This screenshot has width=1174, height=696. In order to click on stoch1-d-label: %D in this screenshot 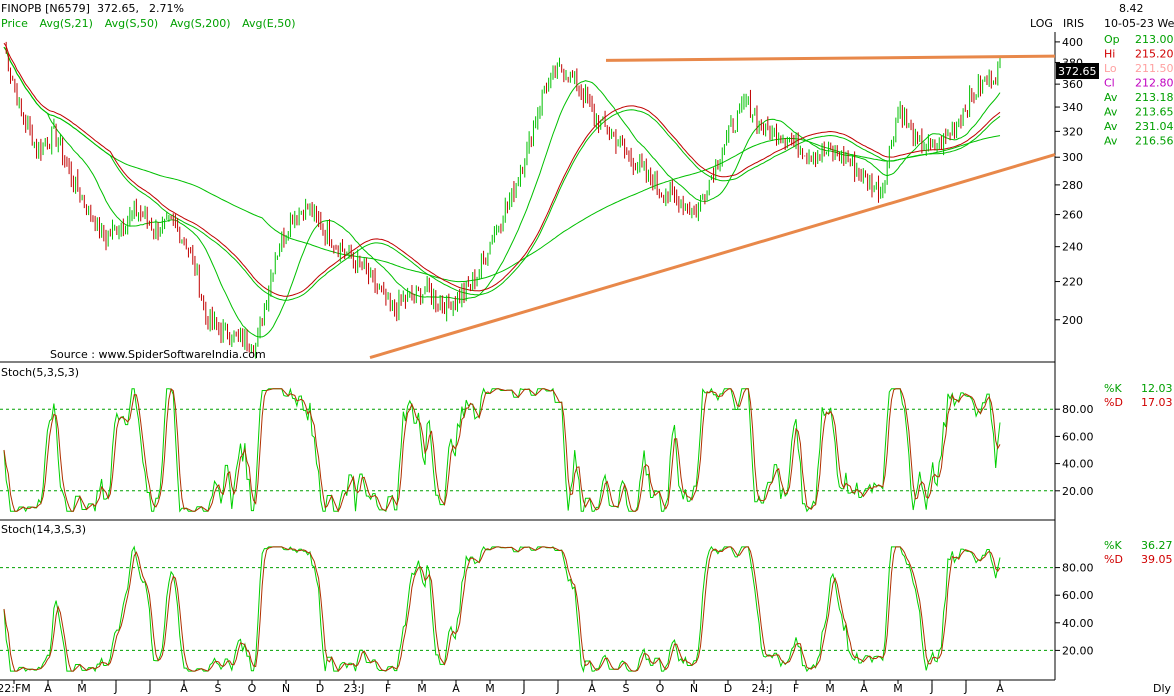, I will do `click(1113, 402)`.